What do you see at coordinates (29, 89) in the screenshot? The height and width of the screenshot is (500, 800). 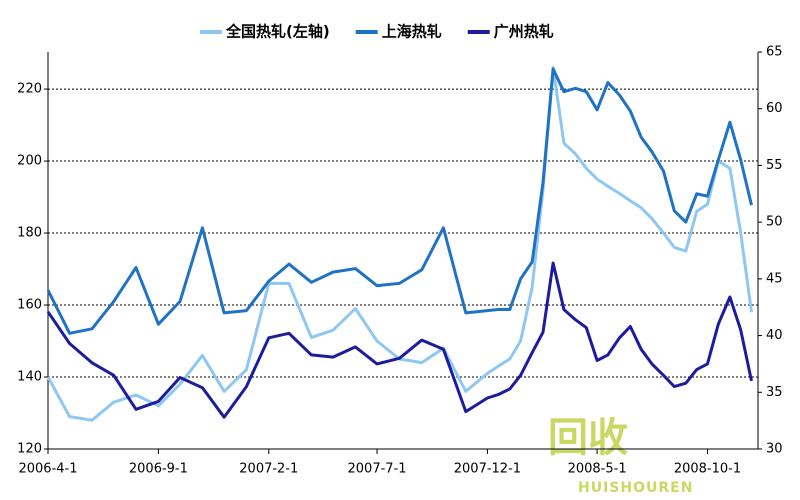 I see `y-tick-label: 220` at bounding box center [29, 89].